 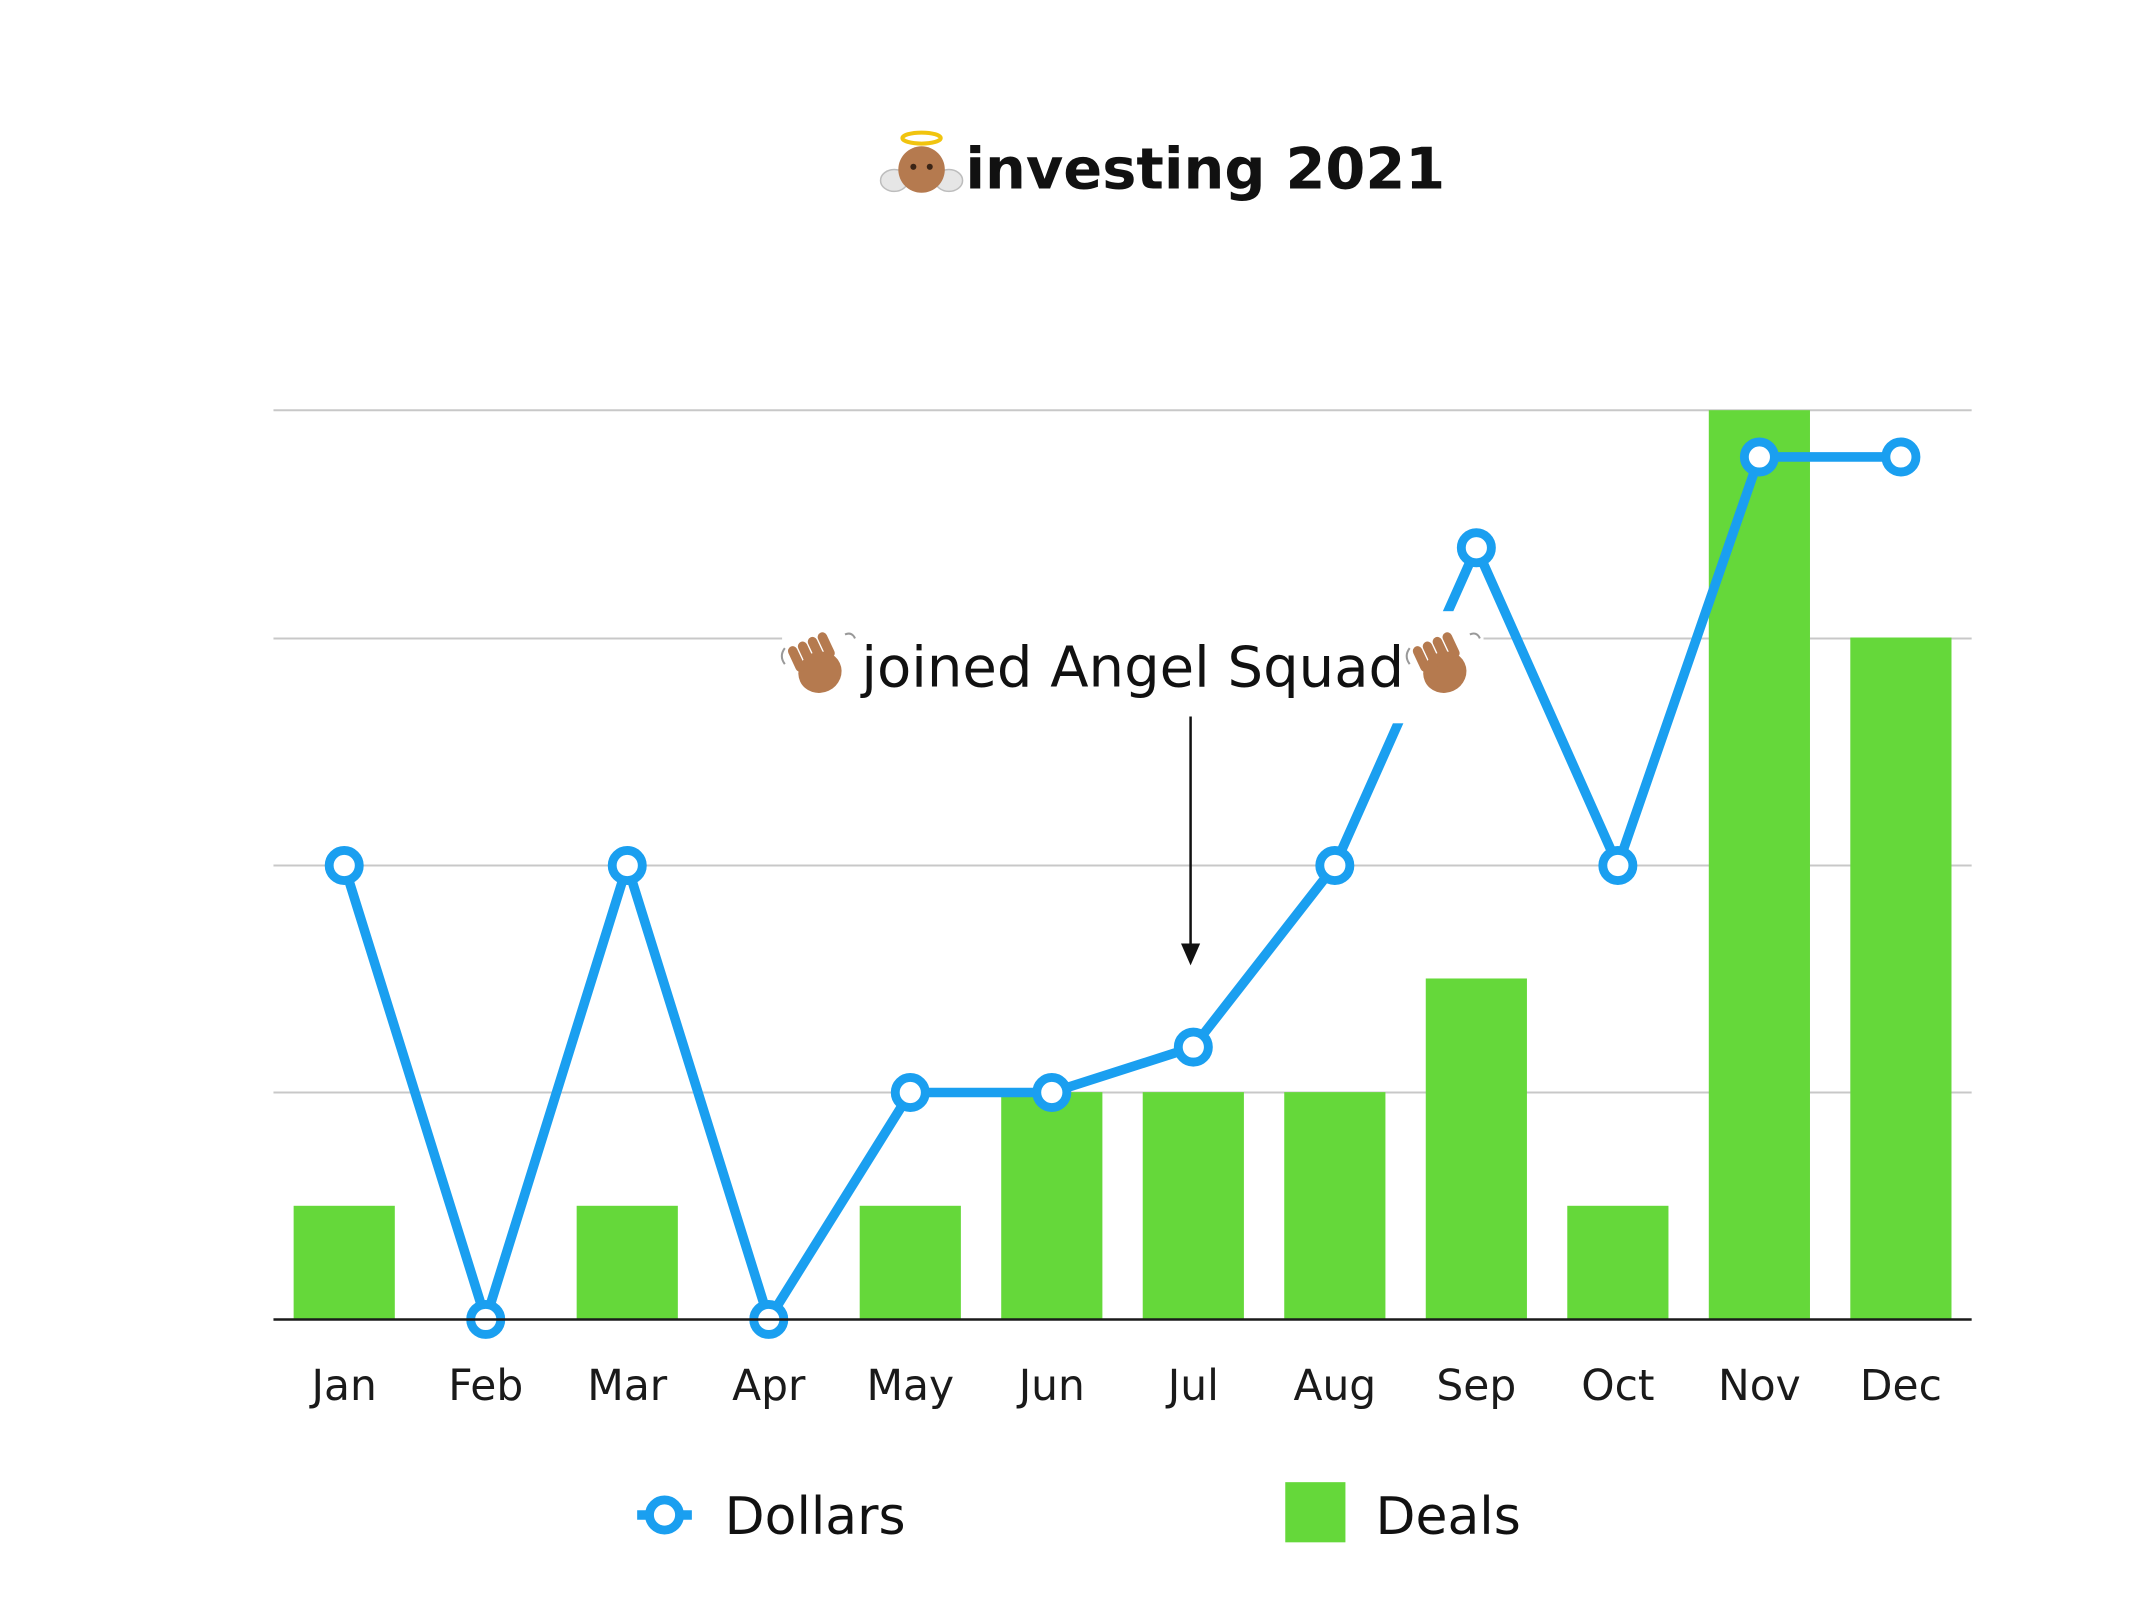 I want to click on dollars-point-sep, so click(x=1476, y=548).